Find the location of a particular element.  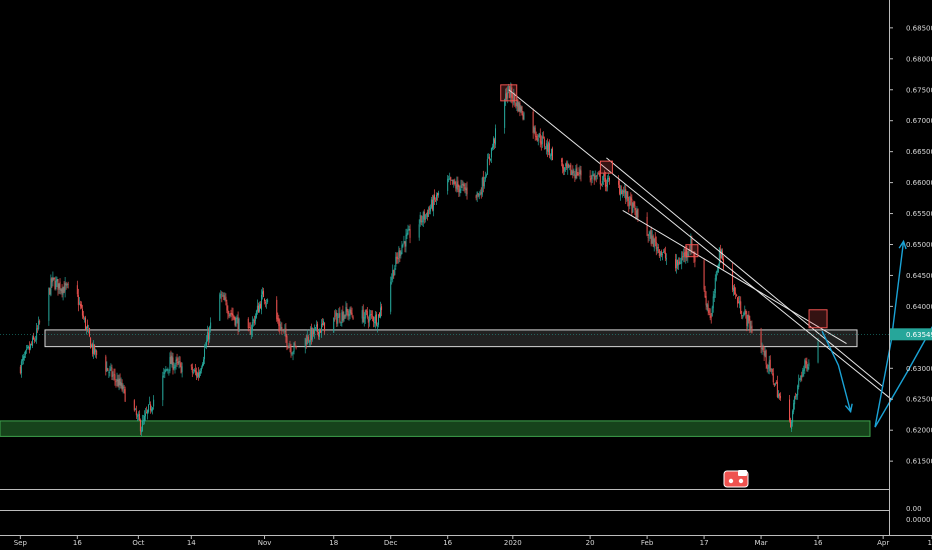

x-tick-label: Sep is located at coordinates (21, 543).